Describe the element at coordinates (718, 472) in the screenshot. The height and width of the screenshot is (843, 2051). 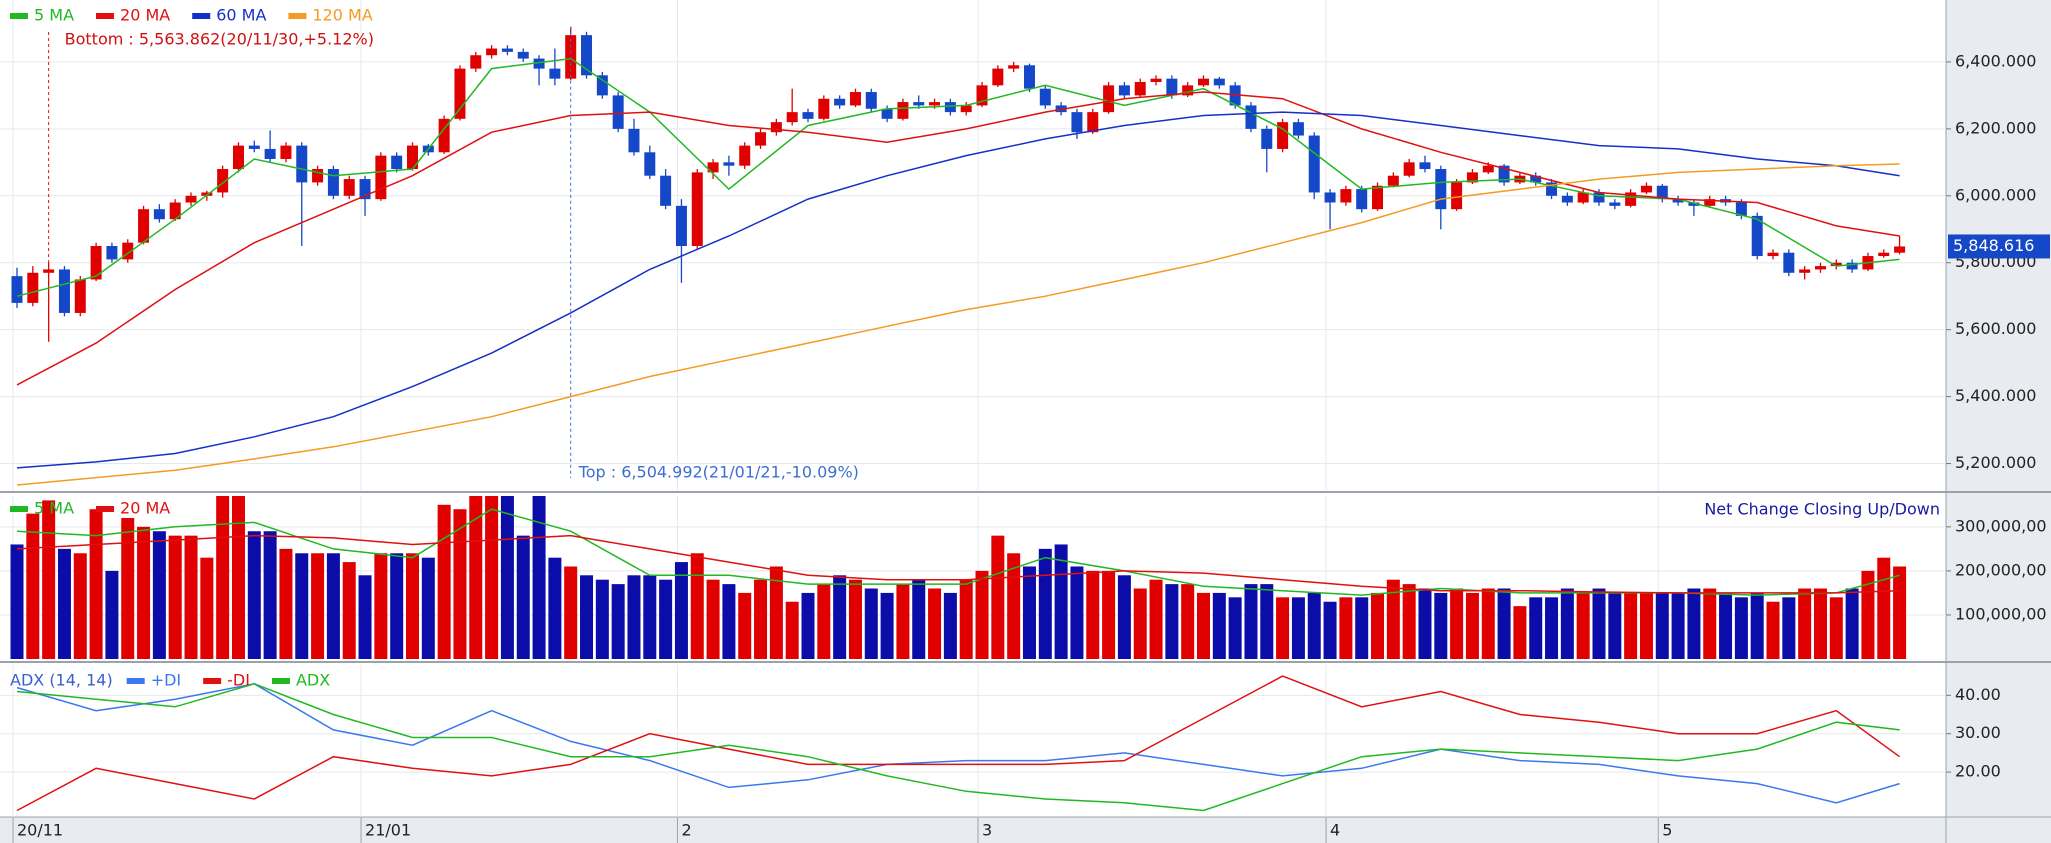
I see `annotation: Top : 6,504.992(21/01/21,-10.09%)` at that location.